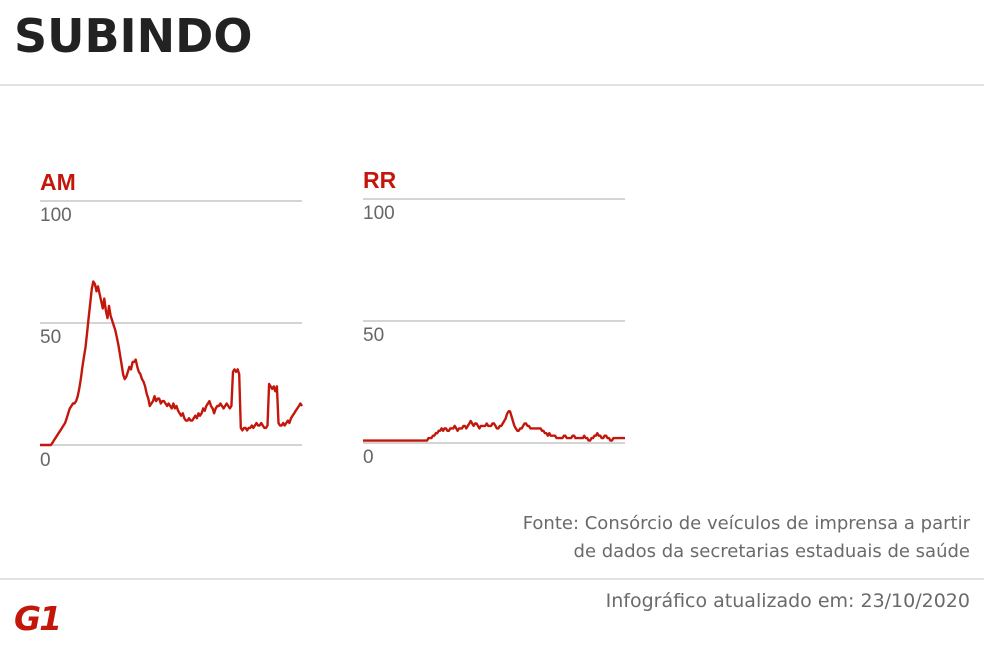 The width and height of the screenshot is (984, 666). I want to click on logo-text: G1, so click(38, 618).